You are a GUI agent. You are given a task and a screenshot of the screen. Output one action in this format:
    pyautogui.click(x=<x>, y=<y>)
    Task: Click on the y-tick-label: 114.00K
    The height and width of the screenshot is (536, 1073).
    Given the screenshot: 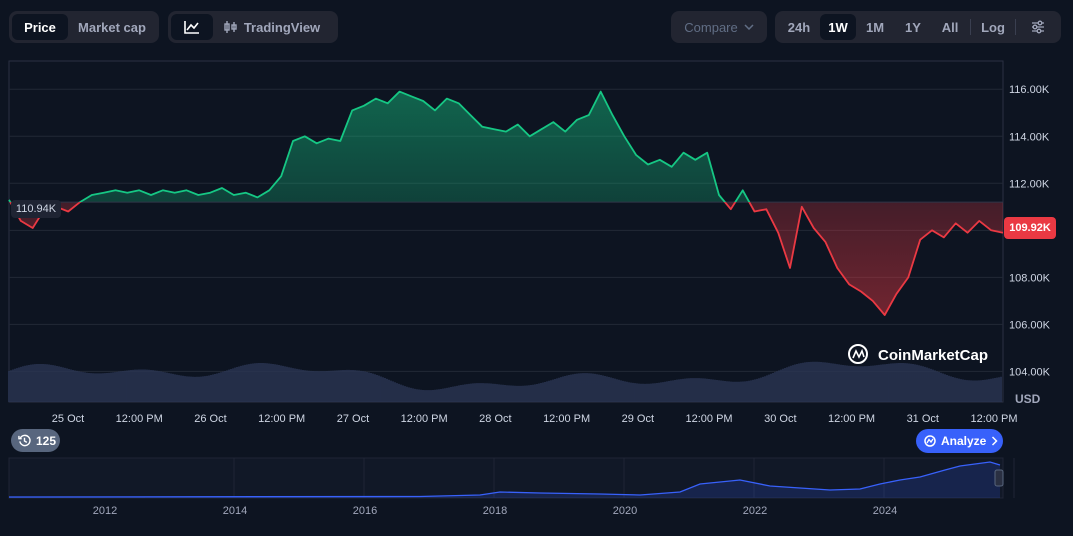 What is the action you would take?
    pyautogui.click(x=1029, y=137)
    